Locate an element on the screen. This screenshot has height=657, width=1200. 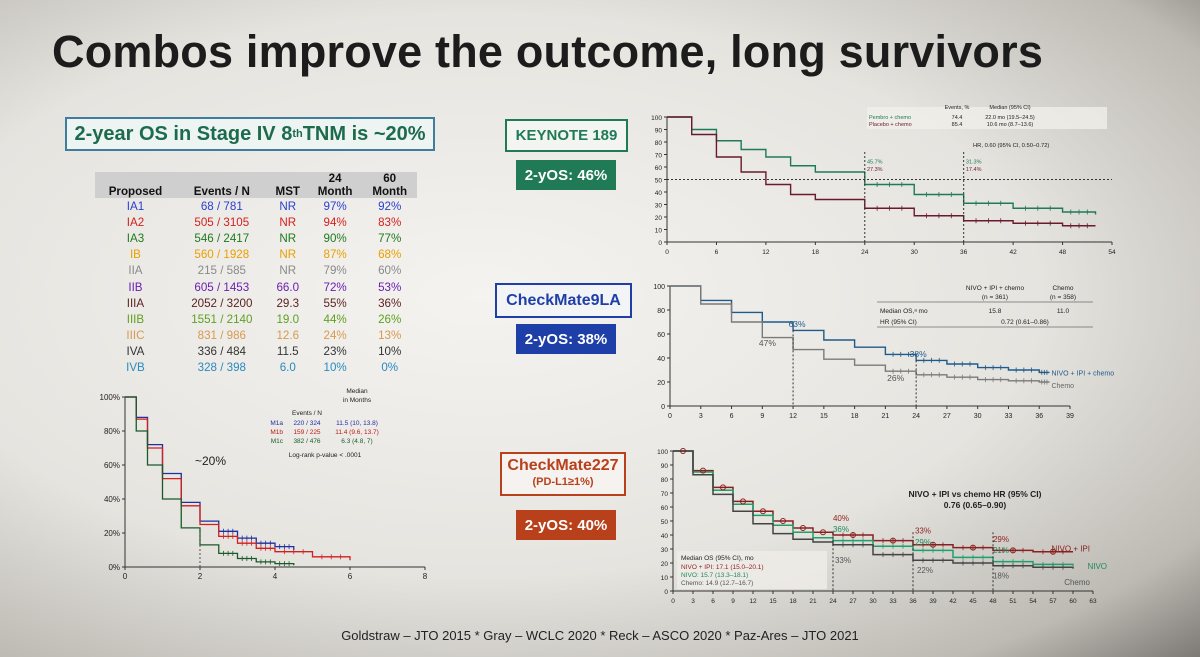
checkmate9la-col-header-a-n: (n = 361) is located at coordinates (995, 297).